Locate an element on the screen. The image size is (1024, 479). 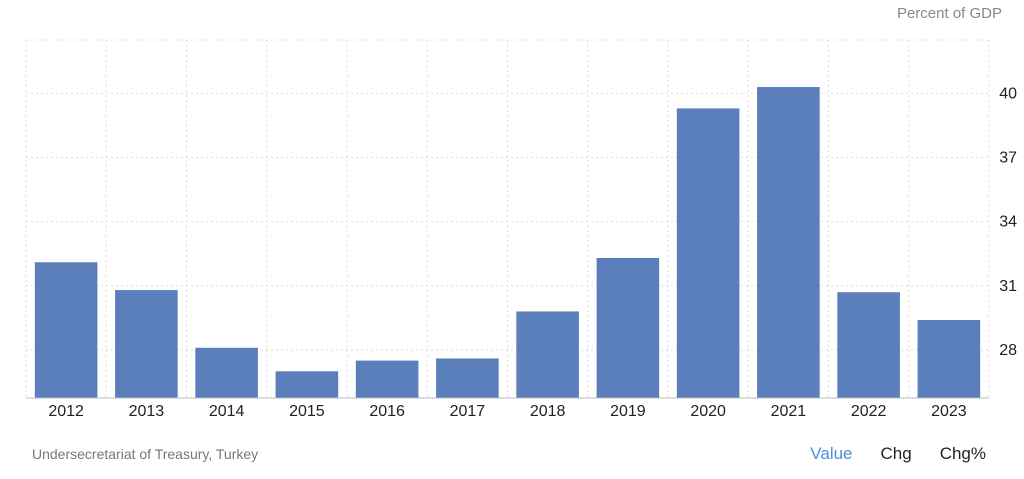
x-tick-label: 2018 is located at coordinates (548, 411).